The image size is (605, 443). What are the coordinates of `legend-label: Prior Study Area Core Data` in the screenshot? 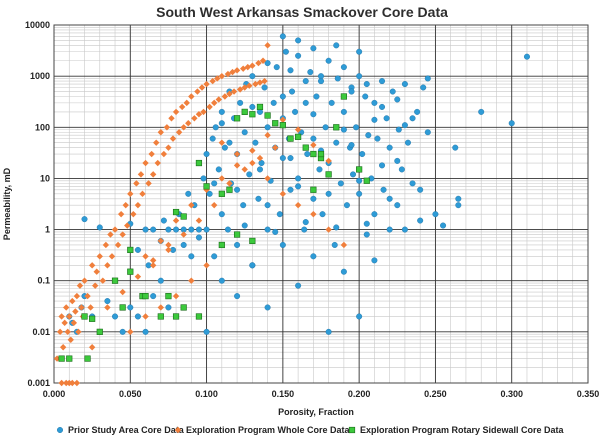 It's located at (126, 430).